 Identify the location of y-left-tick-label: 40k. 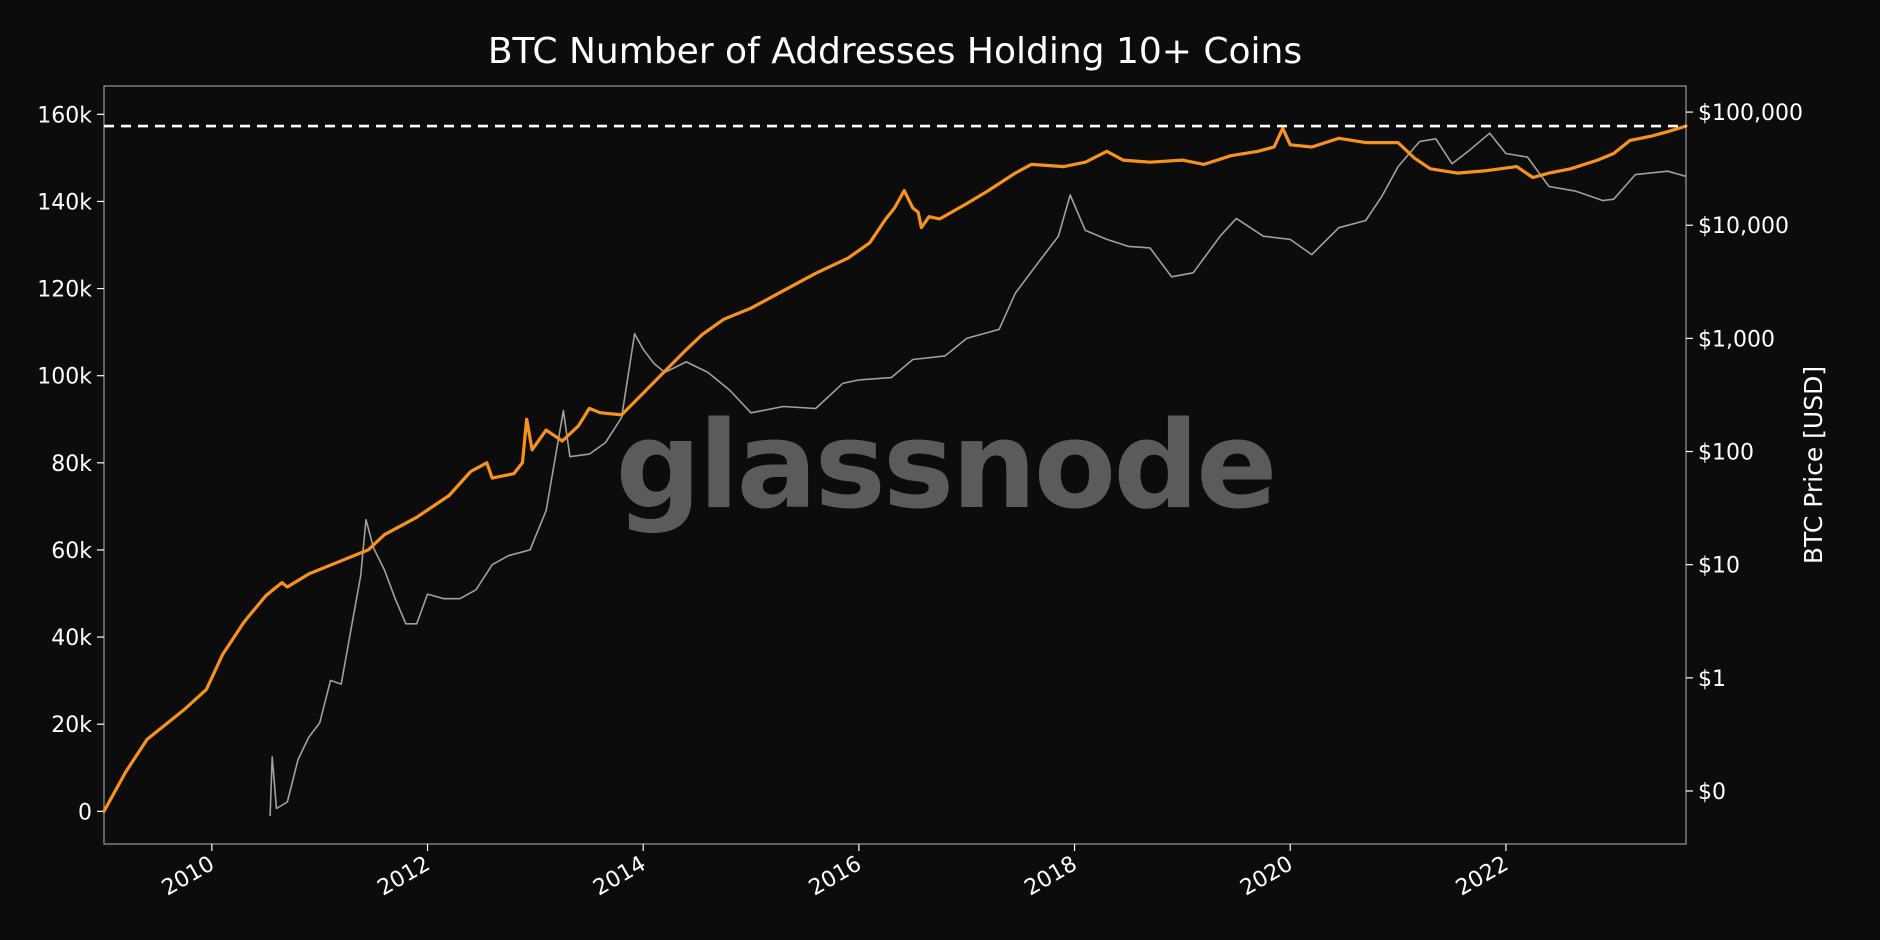
(71, 638).